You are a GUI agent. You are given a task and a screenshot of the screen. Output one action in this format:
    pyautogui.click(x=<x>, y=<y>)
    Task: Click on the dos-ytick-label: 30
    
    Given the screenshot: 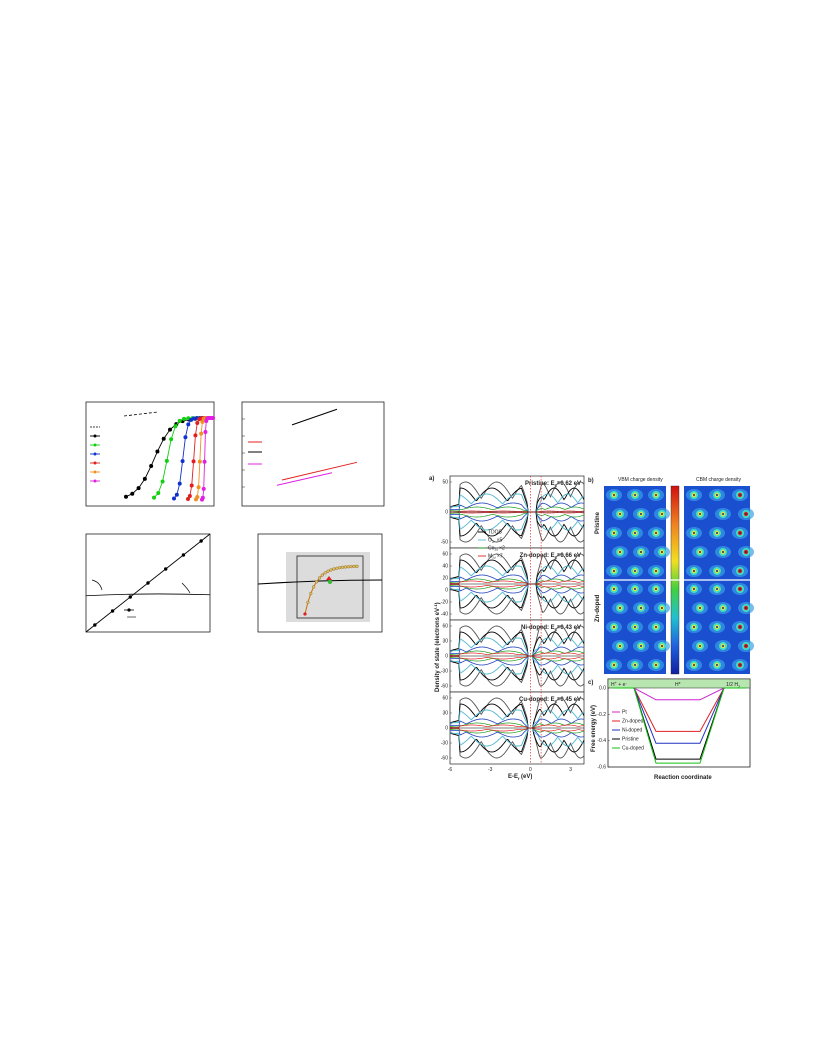 What is the action you would take?
    pyautogui.click(x=445, y=714)
    